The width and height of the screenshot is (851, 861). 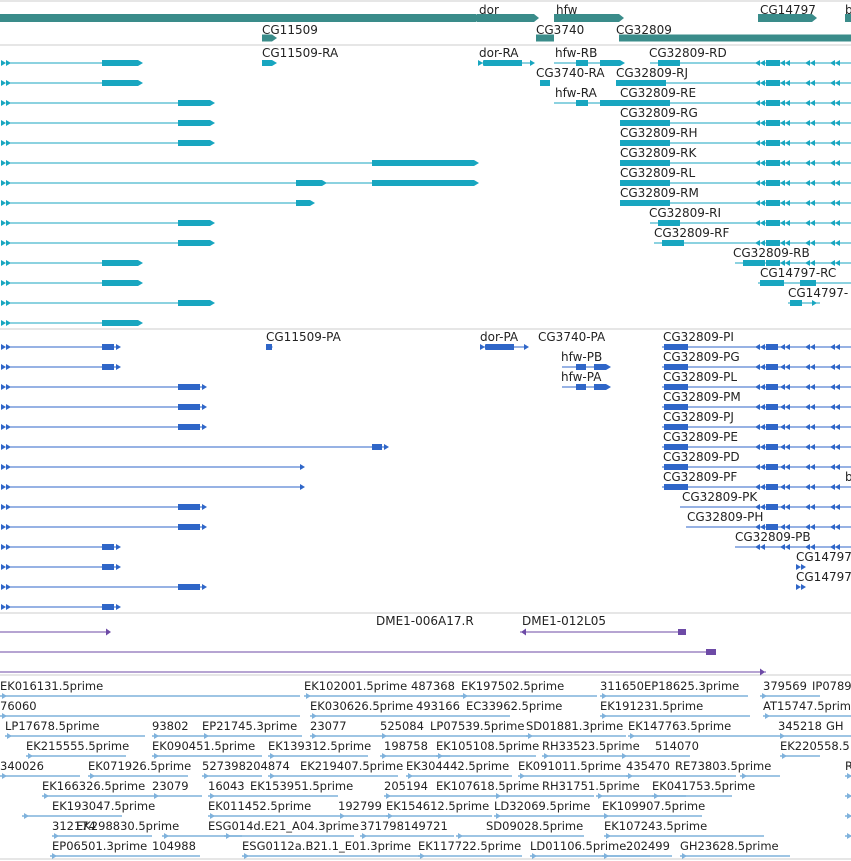 I want to click on feature-label: EK191231.5prime, so click(x=651, y=706).